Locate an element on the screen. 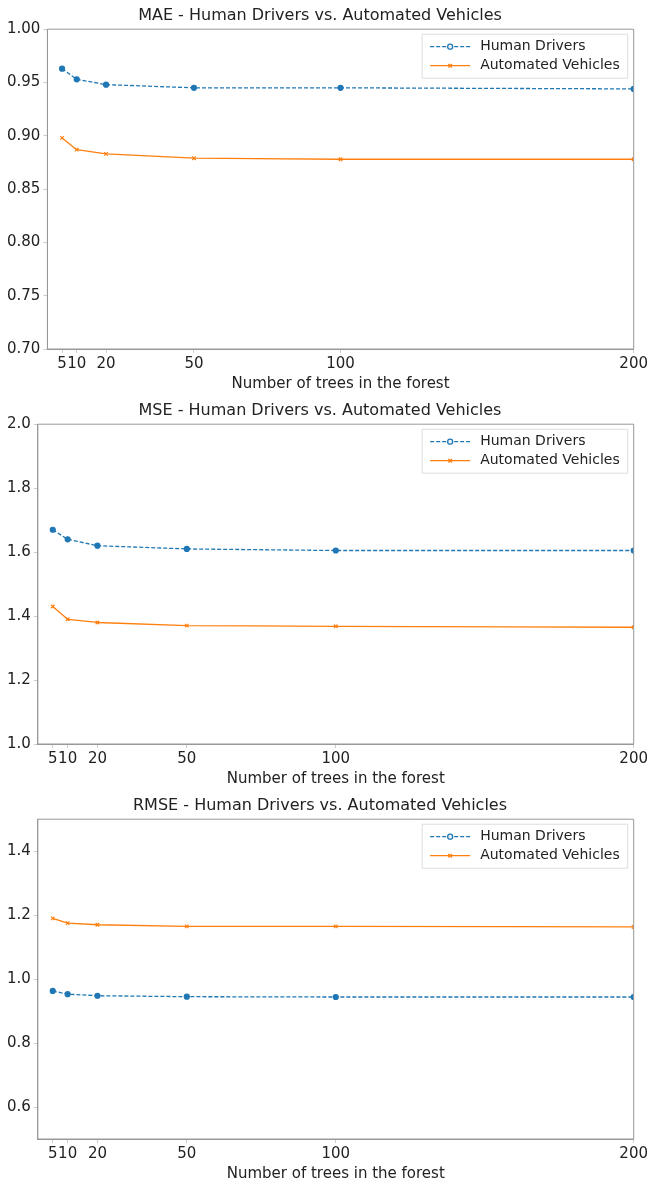  y-tick-label: 0.75 is located at coordinates (23, 294).